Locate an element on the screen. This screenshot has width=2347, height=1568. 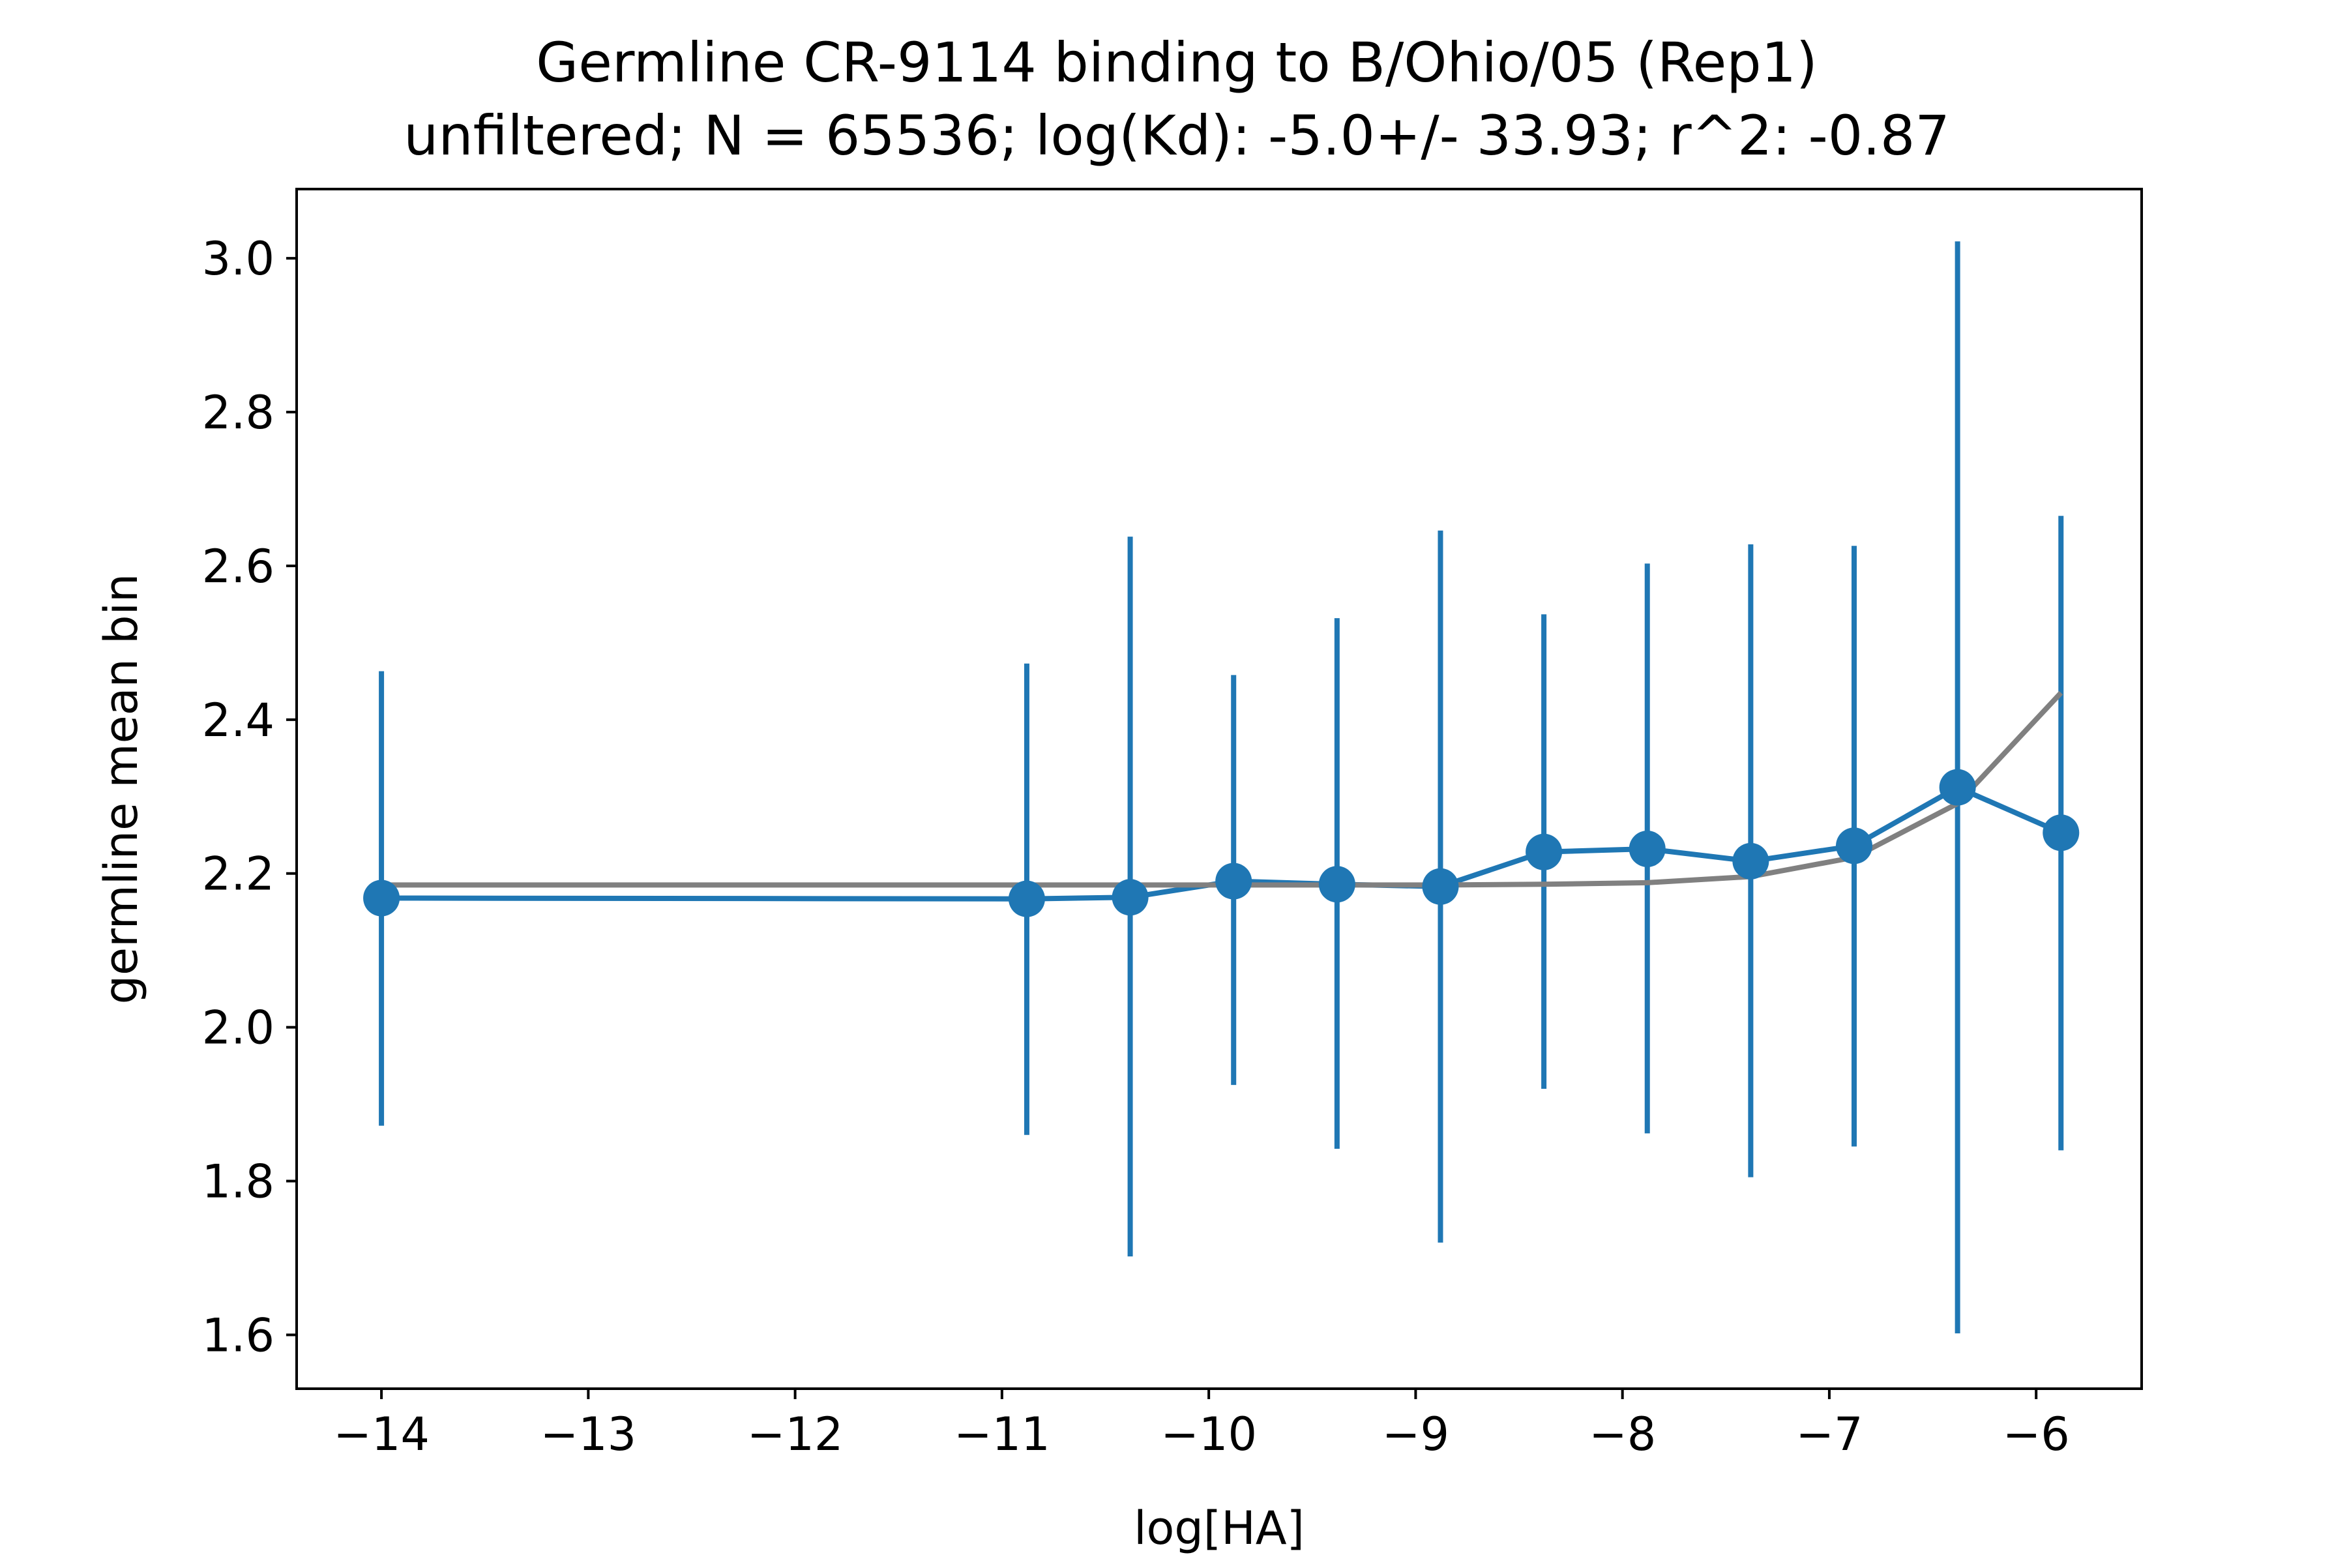
y-tick-label: 2.0 is located at coordinates (238, 1028).